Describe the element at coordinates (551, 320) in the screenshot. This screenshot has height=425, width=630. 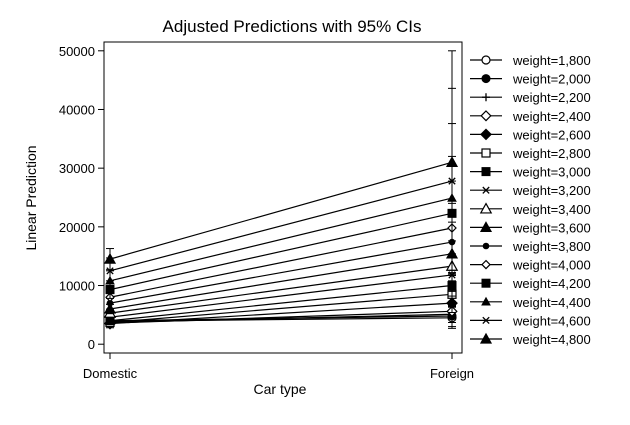
I see `legend-label: weight=4,600` at that location.